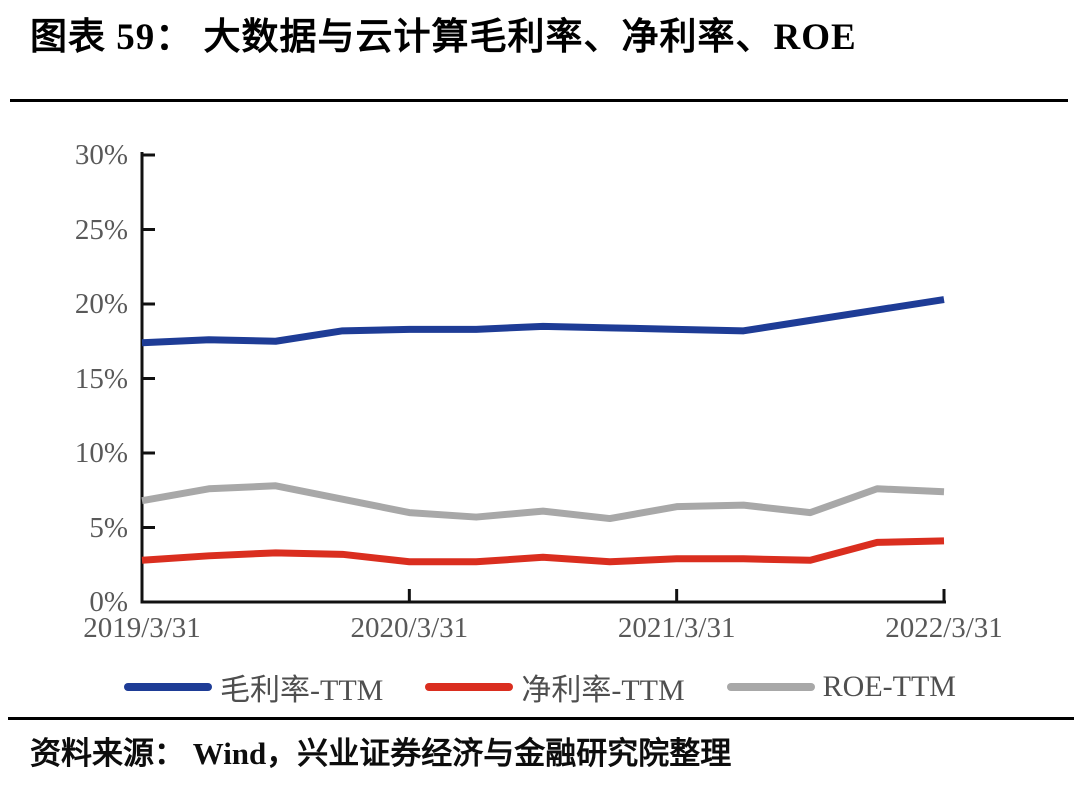  I want to click on legend-item-1: 净利率-TTM, so click(555, 687).